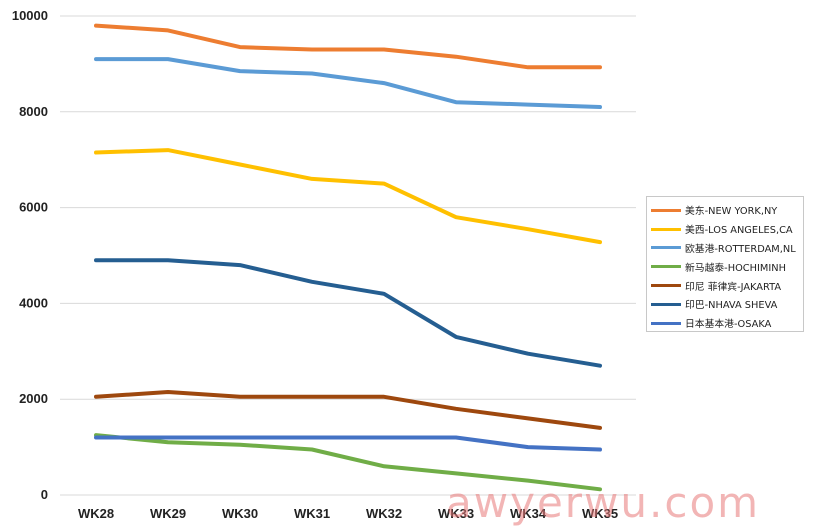  I want to click on legend-item: 美东-NEW YORK,NY, so click(727, 210).